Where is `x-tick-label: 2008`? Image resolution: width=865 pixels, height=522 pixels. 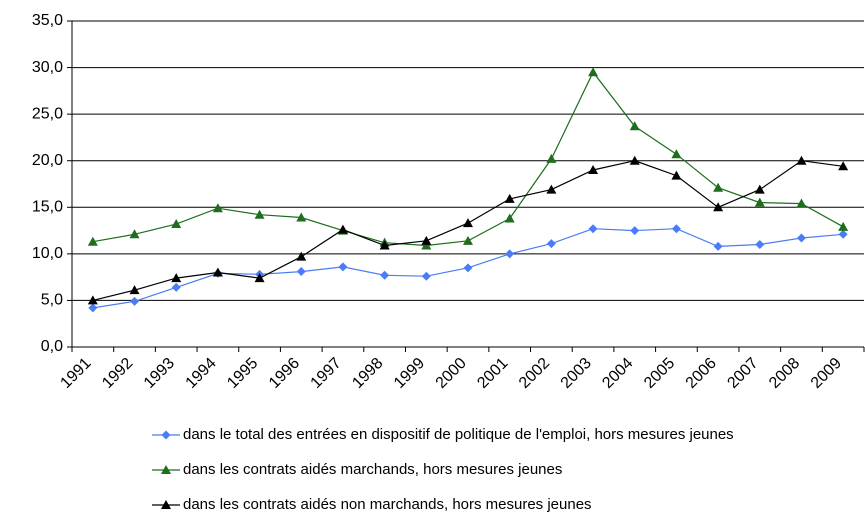
x-tick-label: 2008 is located at coordinates (784, 373).